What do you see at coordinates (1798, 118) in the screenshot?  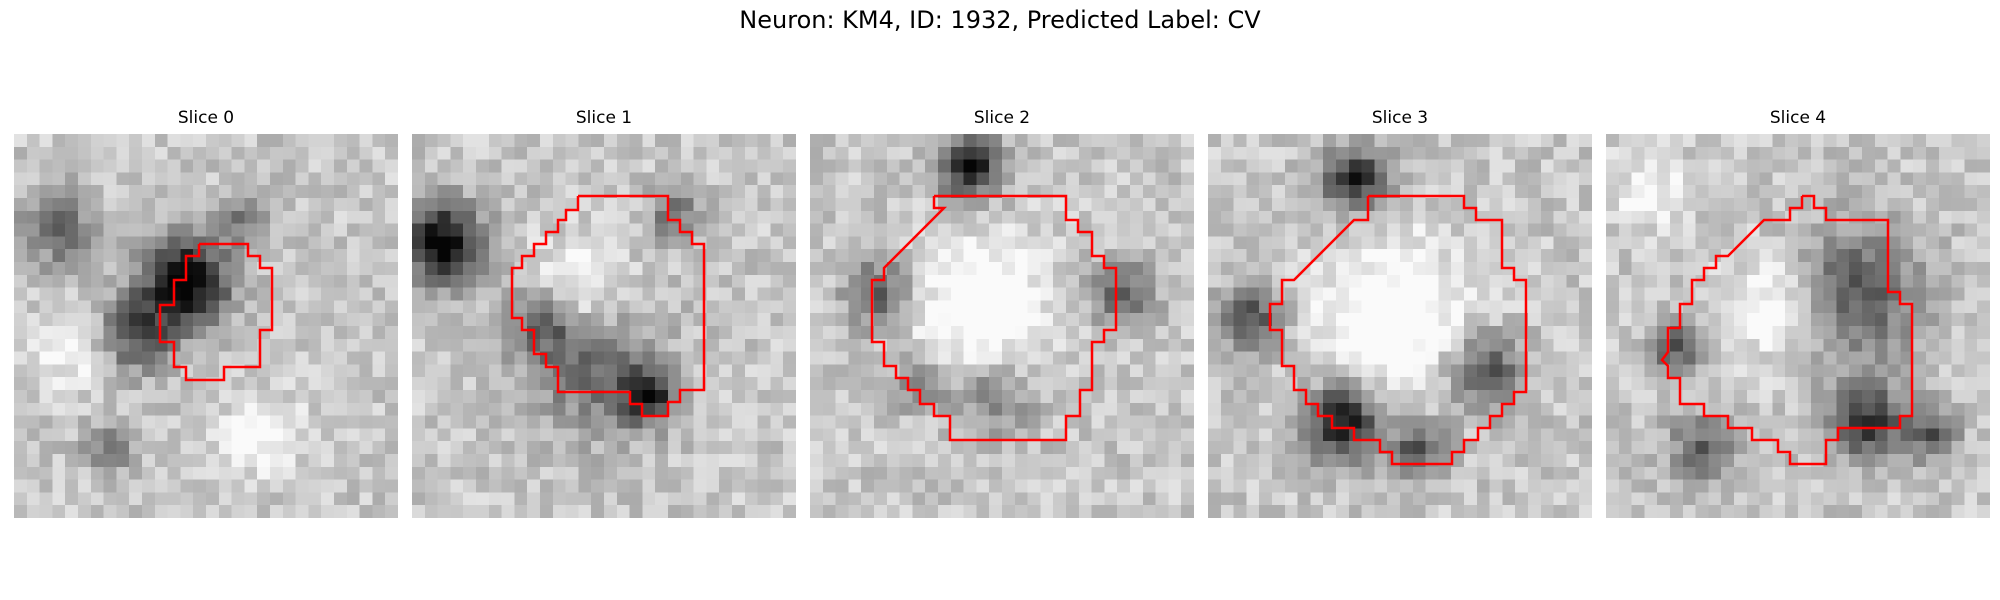 I see `slice-title: Slice 4` at bounding box center [1798, 118].